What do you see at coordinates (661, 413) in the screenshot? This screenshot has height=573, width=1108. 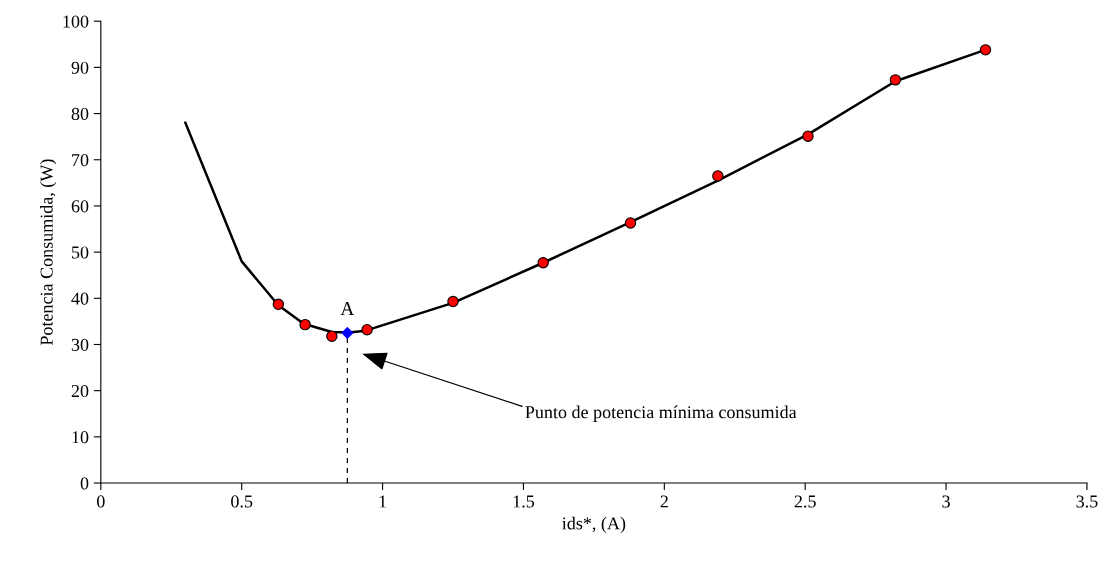 I see `annotation: Punto de potencia mínima consumida` at bounding box center [661, 413].